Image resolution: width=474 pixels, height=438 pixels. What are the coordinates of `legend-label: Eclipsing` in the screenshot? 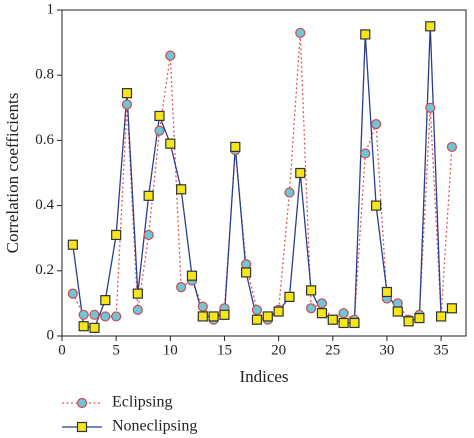 It's located at (142, 402).